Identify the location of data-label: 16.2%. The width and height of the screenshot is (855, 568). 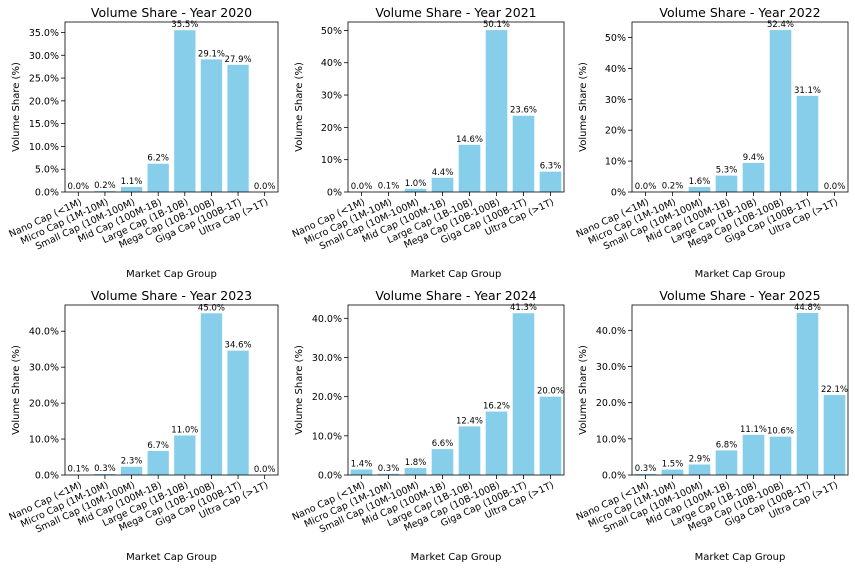
(496, 407).